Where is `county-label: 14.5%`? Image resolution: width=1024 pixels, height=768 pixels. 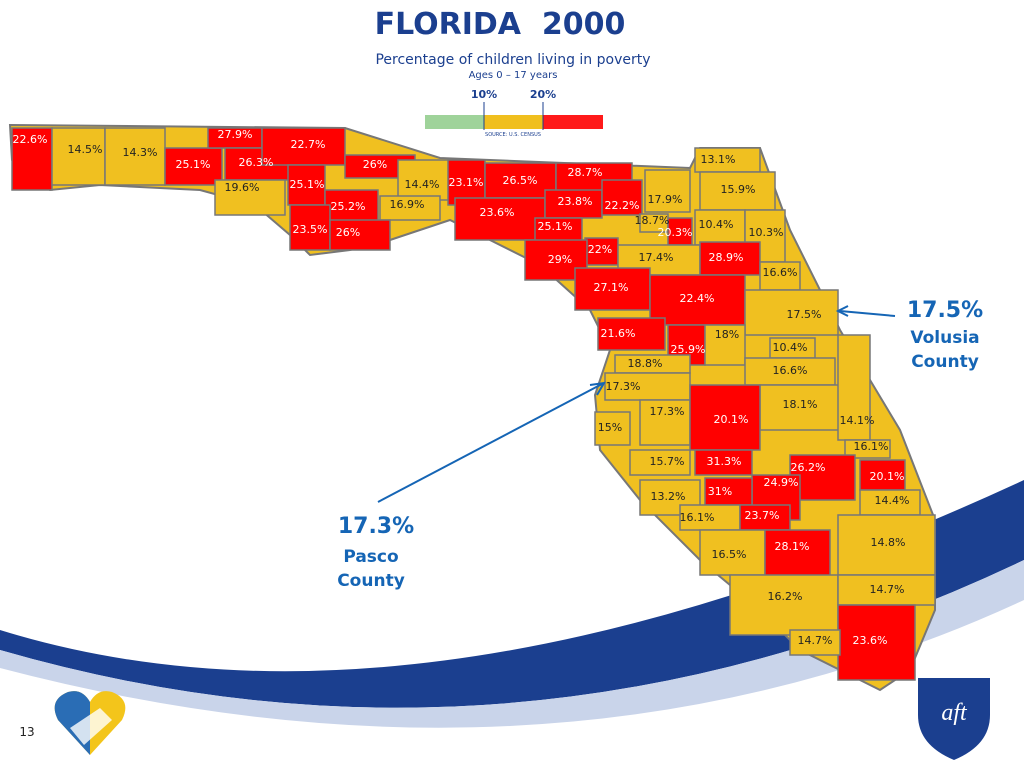 county-label: 14.5% is located at coordinates (85, 149).